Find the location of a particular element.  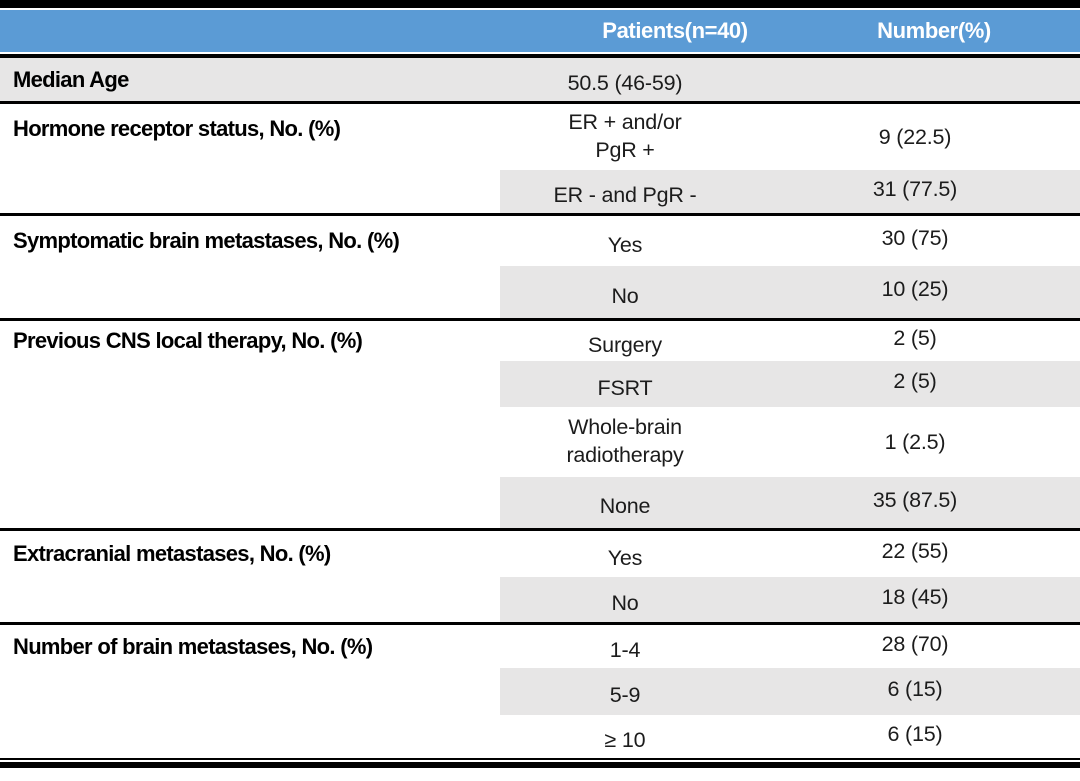

table-bottom-border-thick is located at coordinates (540, 765).